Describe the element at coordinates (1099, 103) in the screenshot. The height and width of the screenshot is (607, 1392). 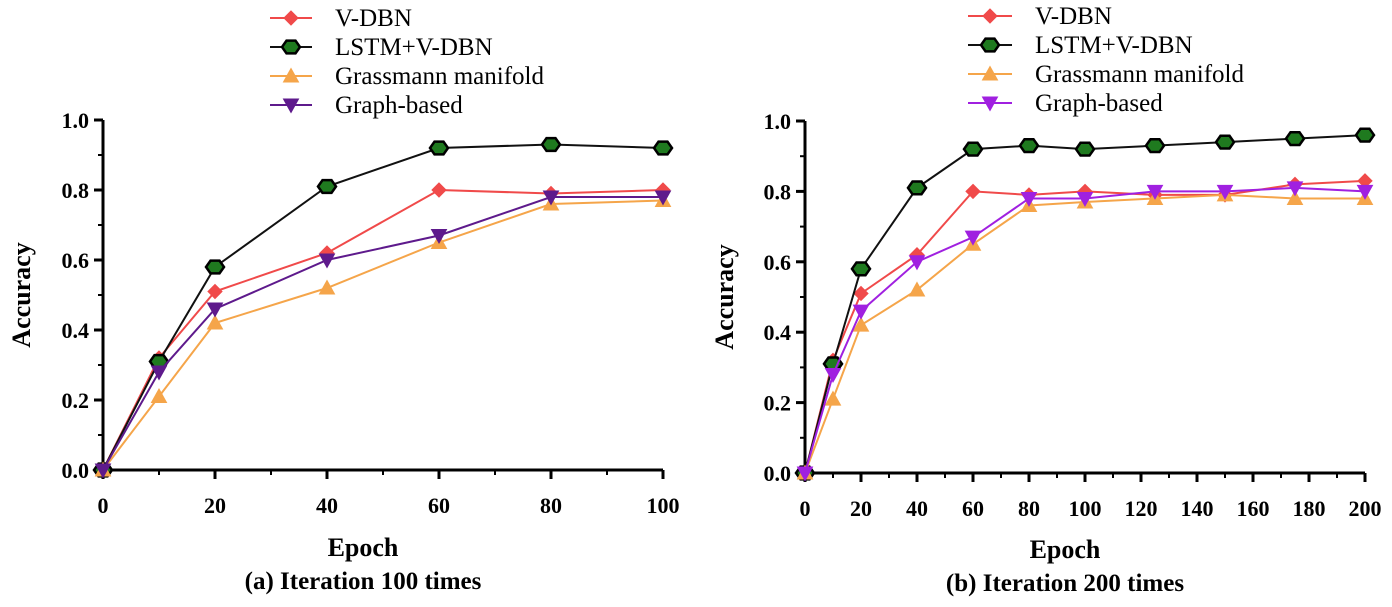
I see `legend-label: Graph-based` at that location.